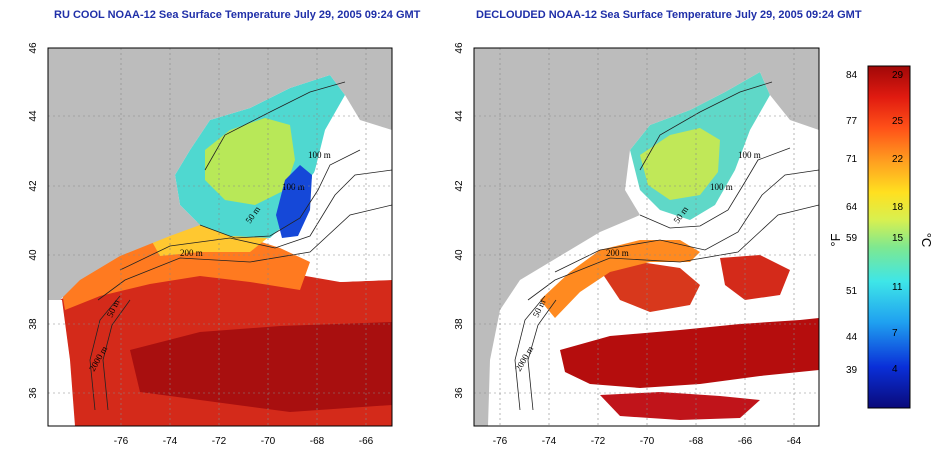 The width and height of the screenshot is (950, 475). I want to click on colorbar-f-tick: 84, so click(852, 75).